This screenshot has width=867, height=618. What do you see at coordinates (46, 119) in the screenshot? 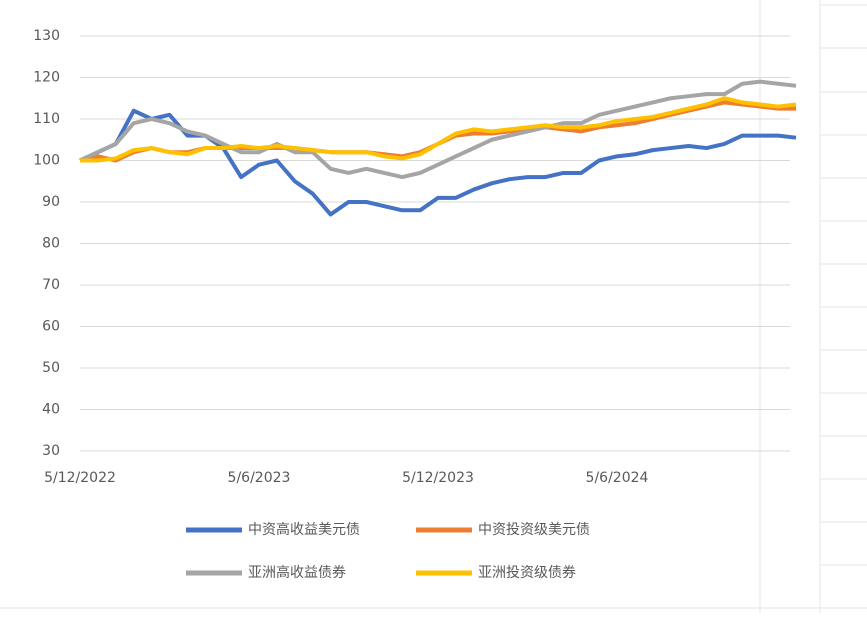
I see `y-tick-label: 110` at bounding box center [46, 119].